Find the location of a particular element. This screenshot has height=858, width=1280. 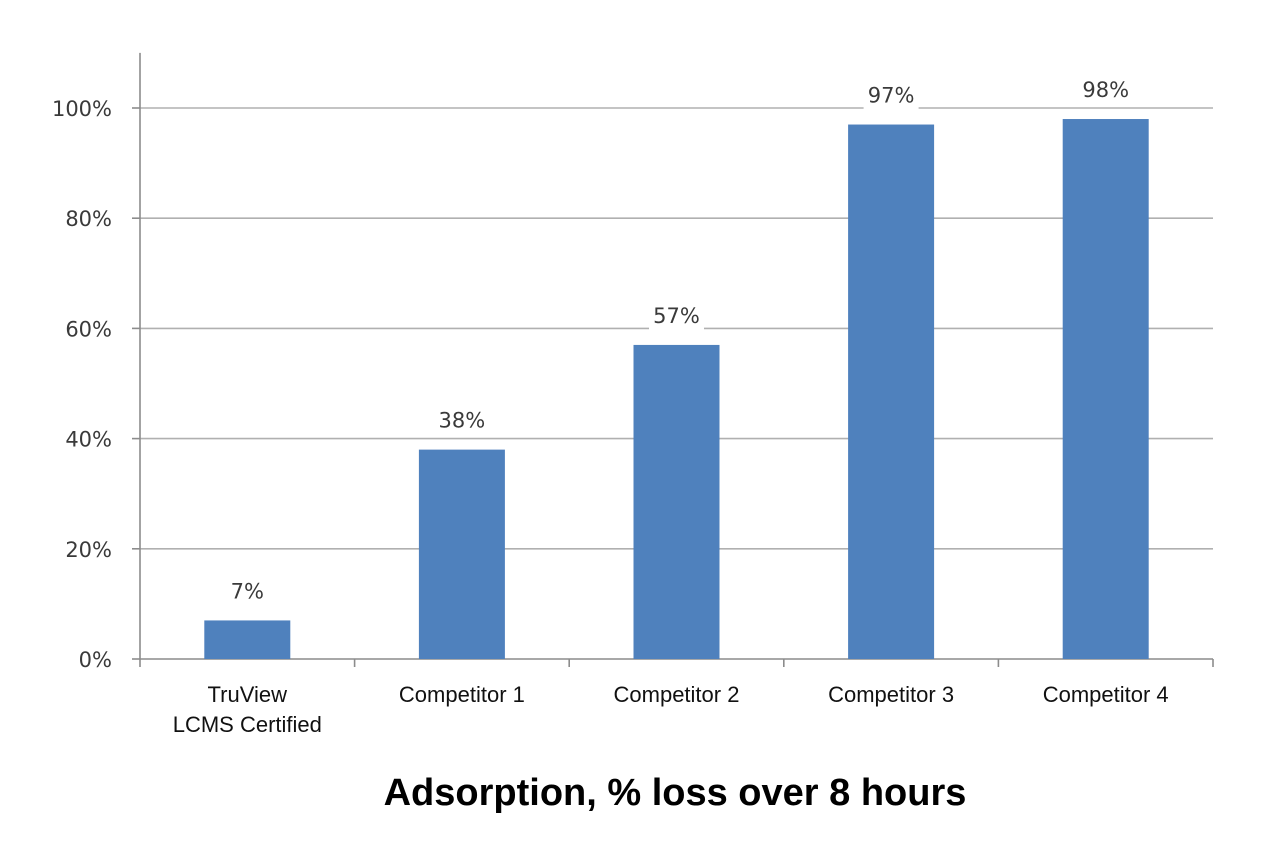

category-label: Competitor 2 is located at coordinates (677, 694).